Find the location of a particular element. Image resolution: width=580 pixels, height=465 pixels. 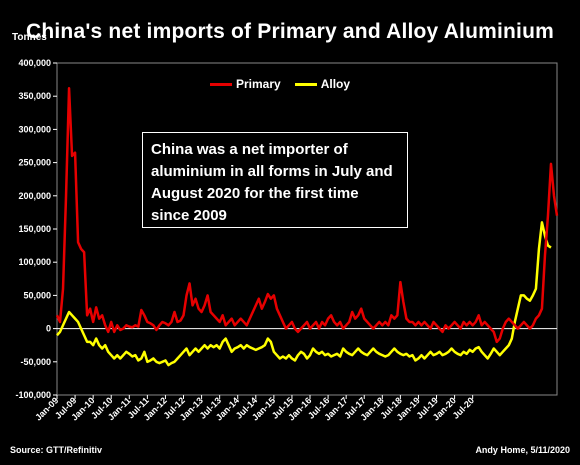

legend-item-primary: Primary is located at coordinates (245, 84).